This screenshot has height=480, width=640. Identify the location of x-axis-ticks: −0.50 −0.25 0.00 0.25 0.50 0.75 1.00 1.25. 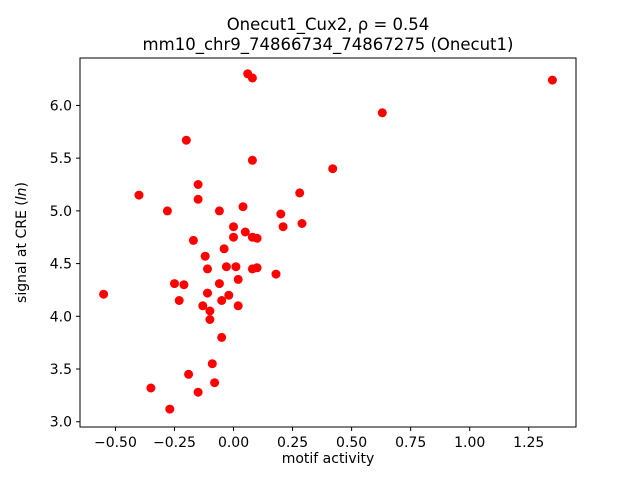
(319, 439).